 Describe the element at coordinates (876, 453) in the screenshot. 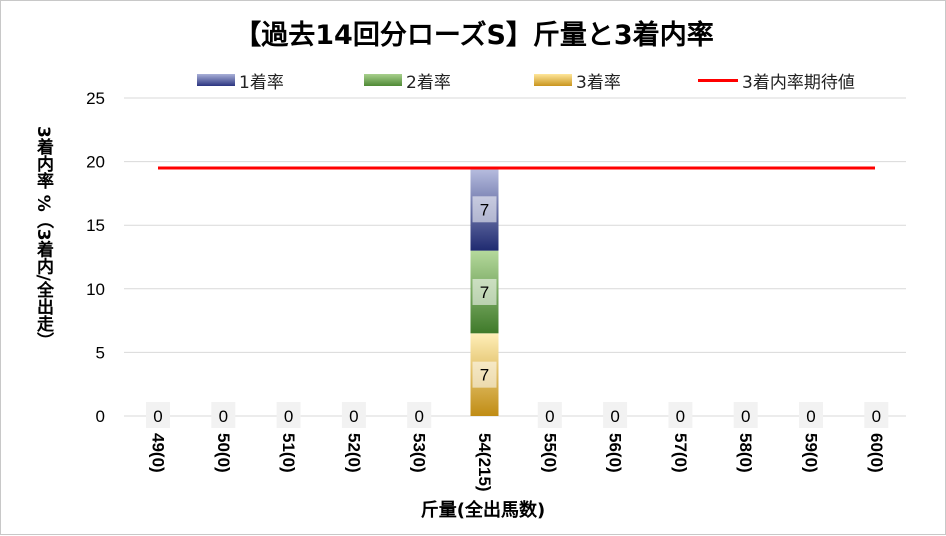

I see `x-tick-label: 60(0)` at that location.